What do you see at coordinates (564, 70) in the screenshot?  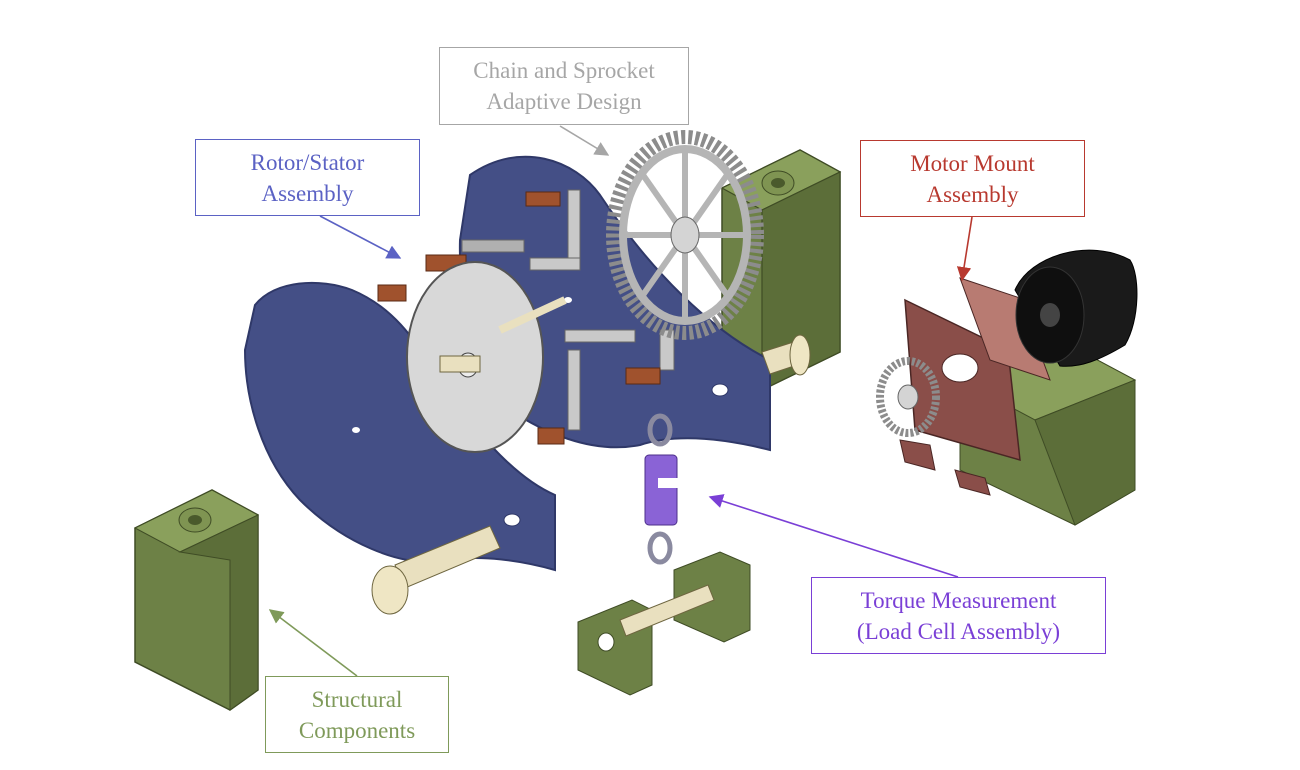 I see `chain-sprocket-label-line1: Chain and Sprocket` at bounding box center [564, 70].